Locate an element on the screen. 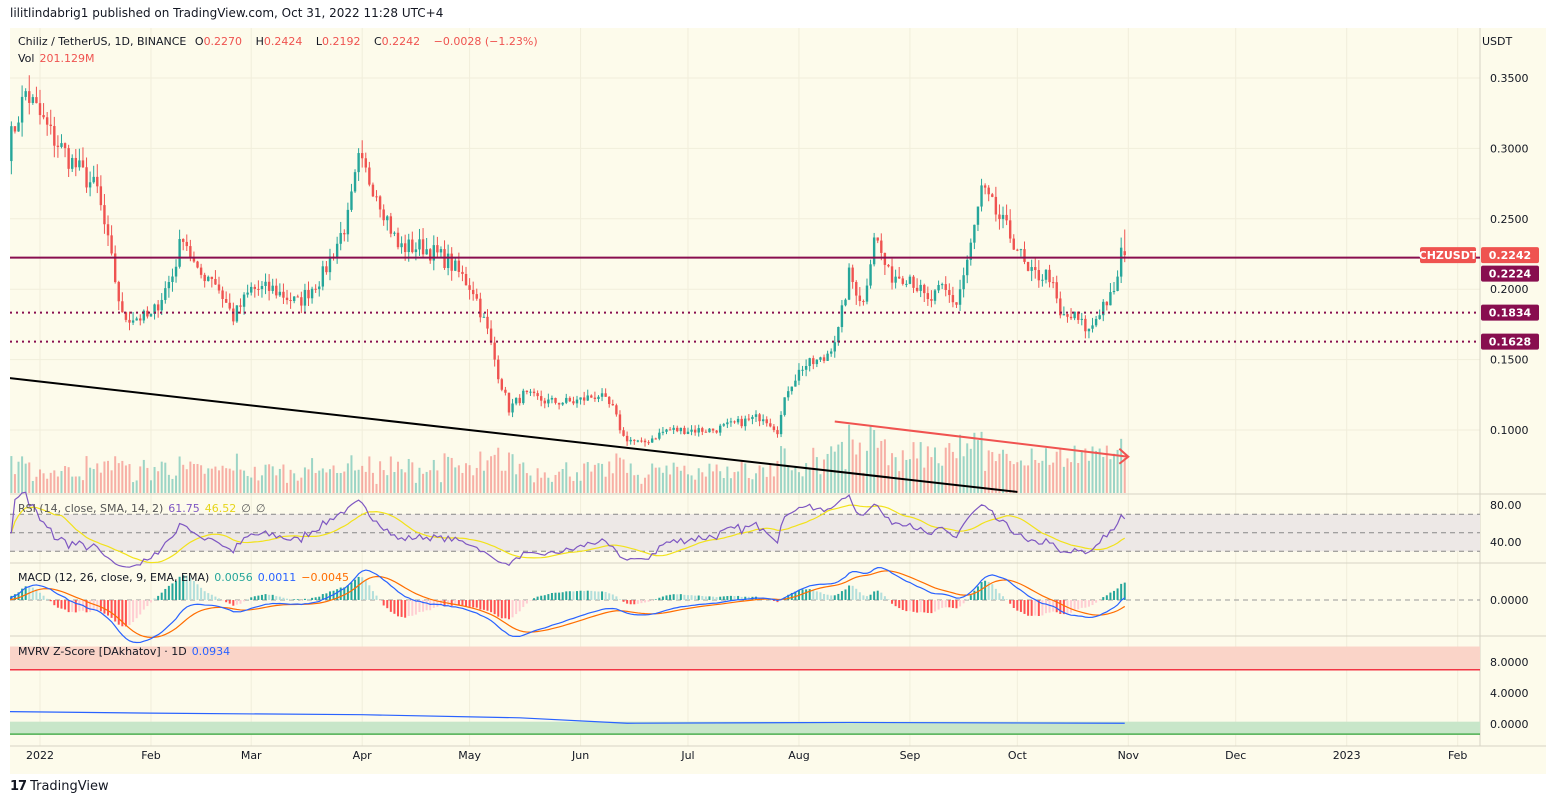 Image resolution: width=1556 pixels, height=804 pixels. change-value: −0.0028 (−1.23%) is located at coordinates (485, 41).